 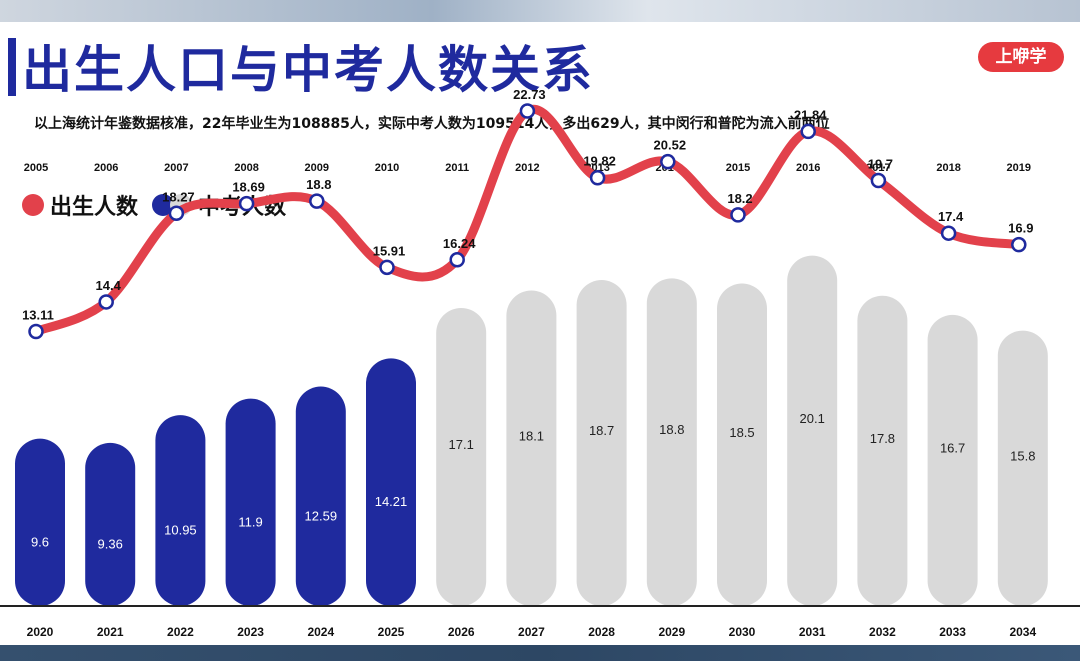 What do you see at coordinates (952, 632) in the screenshot?
I see `exam-year-label: 2033` at bounding box center [952, 632].